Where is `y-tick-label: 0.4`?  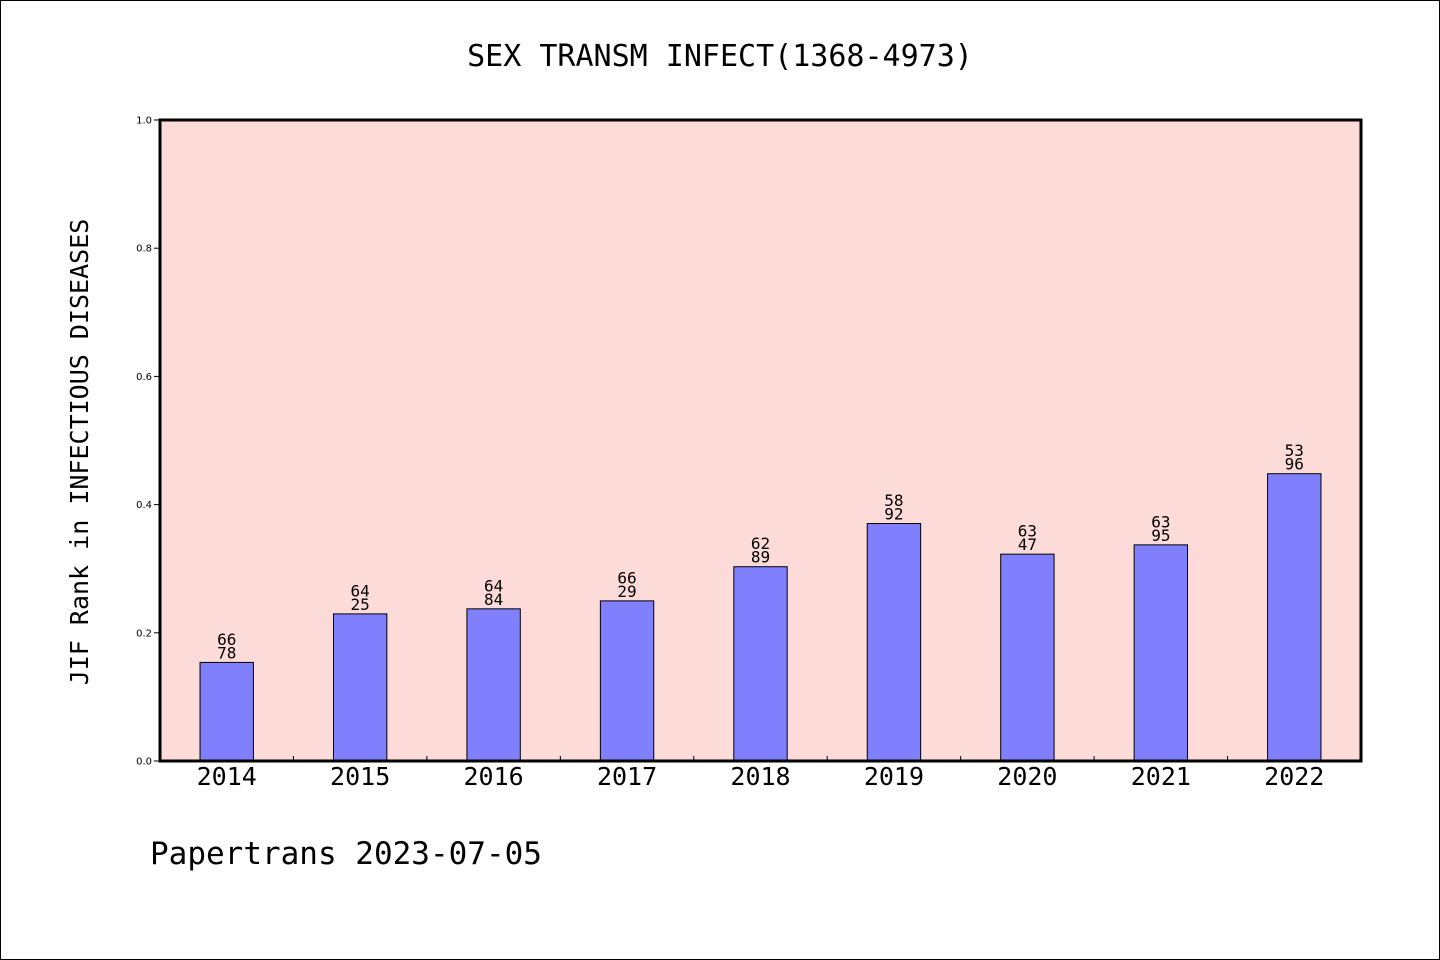 y-tick-label: 0.4 is located at coordinates (144, 505).